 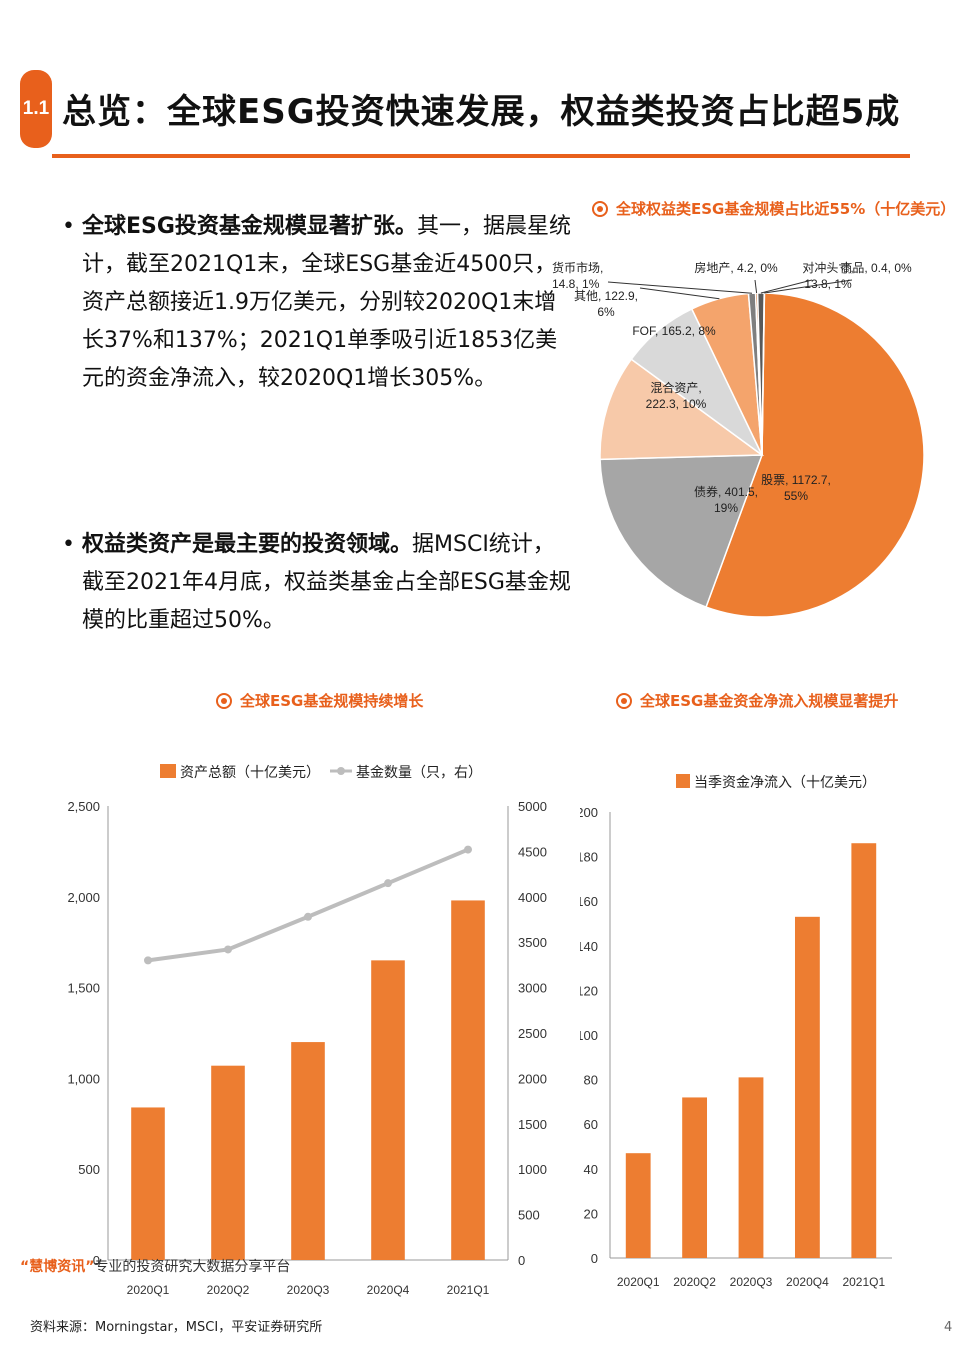 I want to click on pie-label-3: FOF, 165.2, 8%, so click(x=674, y=331).